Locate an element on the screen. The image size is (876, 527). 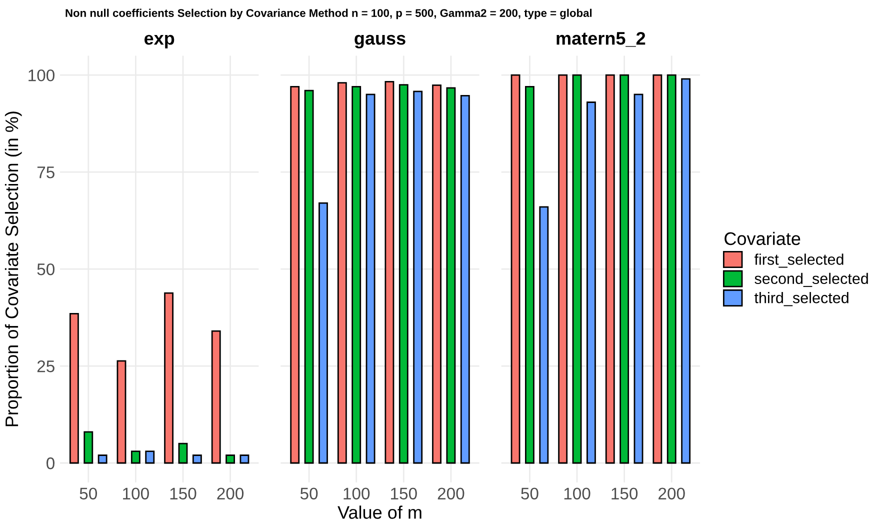
y-tick-label: 25 is located at coordinates (45, 366).